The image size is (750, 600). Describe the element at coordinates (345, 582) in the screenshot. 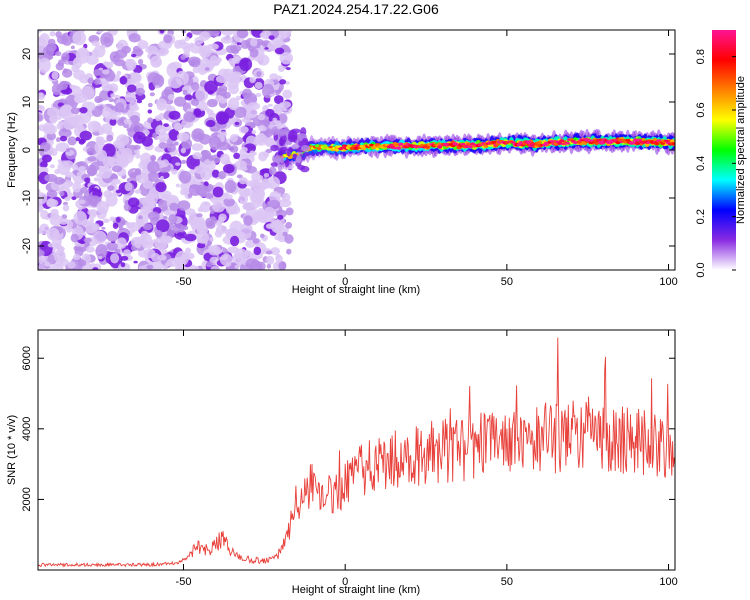

I see `snr-x-tick-label: 0` at that location.